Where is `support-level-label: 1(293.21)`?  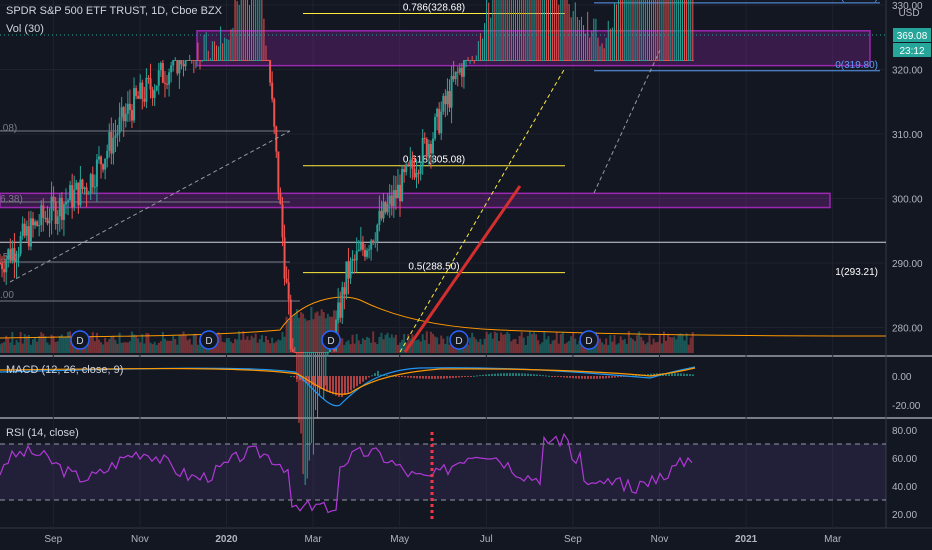
support-level-label: 1(293.21) is located at coordinates (856, 272).